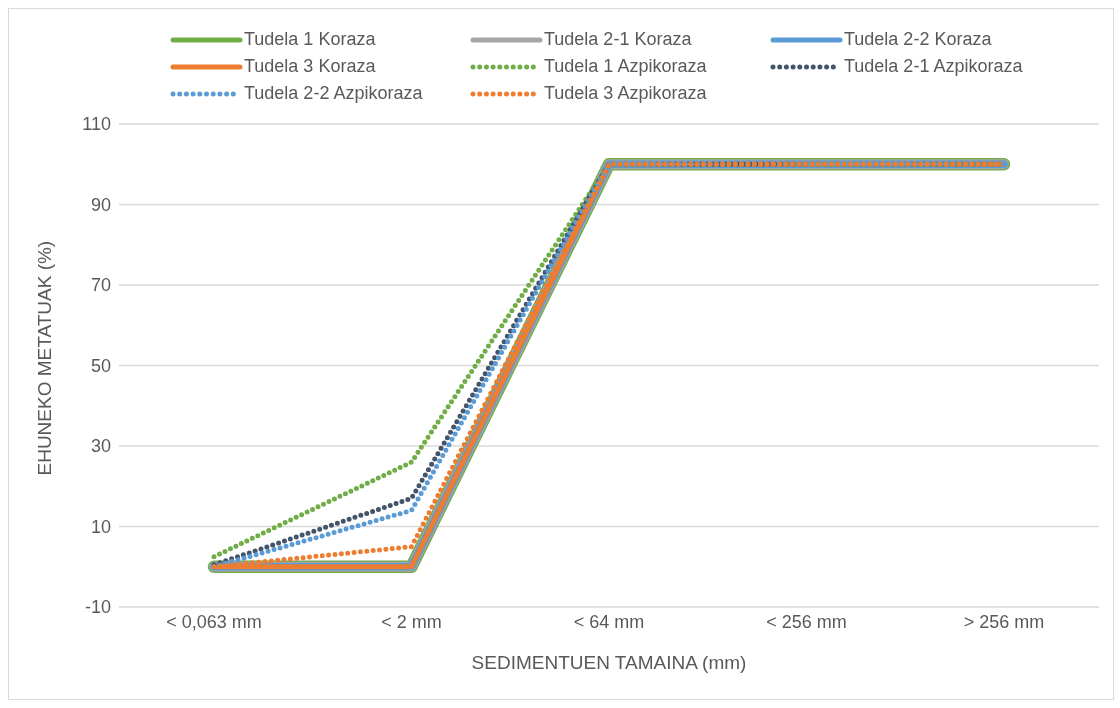 This screenshot has height=708, width=1120. What do you see at coordinates (933, 66) in the screenshot?
I see `legend-label: Tudela 2-1 Azpikoraza` at bounding box center [933, 66].